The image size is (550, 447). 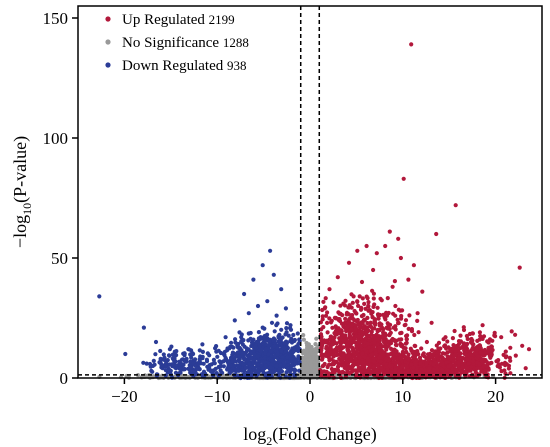 I want to click on y-tick-label: 150, so click(x=56, y=18).